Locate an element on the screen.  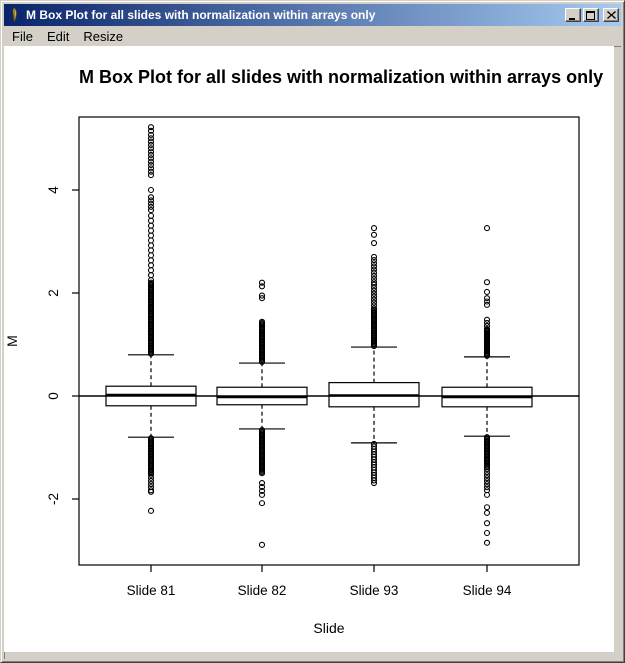
x-tick-label: Slide 82 is located at coordinates (262, 590).